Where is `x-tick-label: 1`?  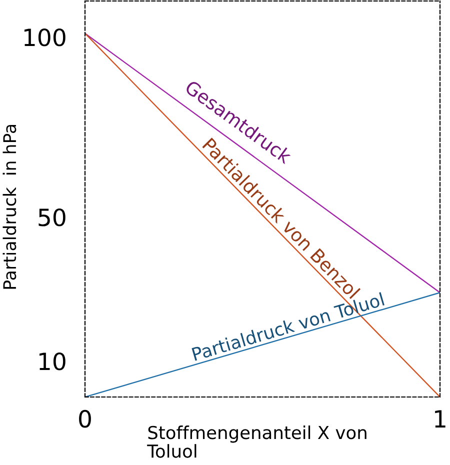 x-tick-label: 1 is located at coordinates (440, 419).